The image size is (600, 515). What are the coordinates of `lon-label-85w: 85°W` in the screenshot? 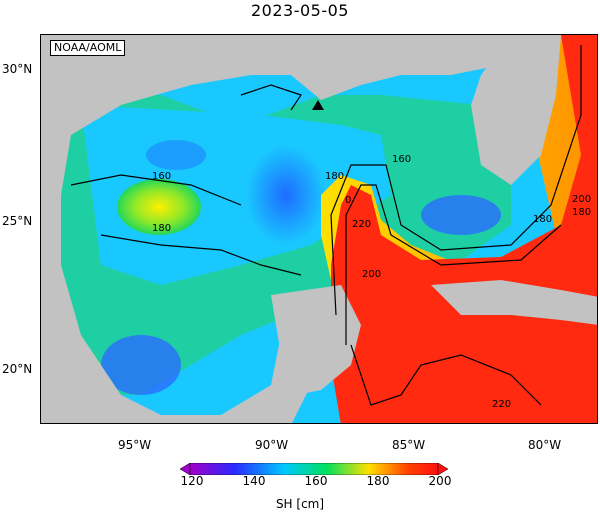 It's located at (409, 445).